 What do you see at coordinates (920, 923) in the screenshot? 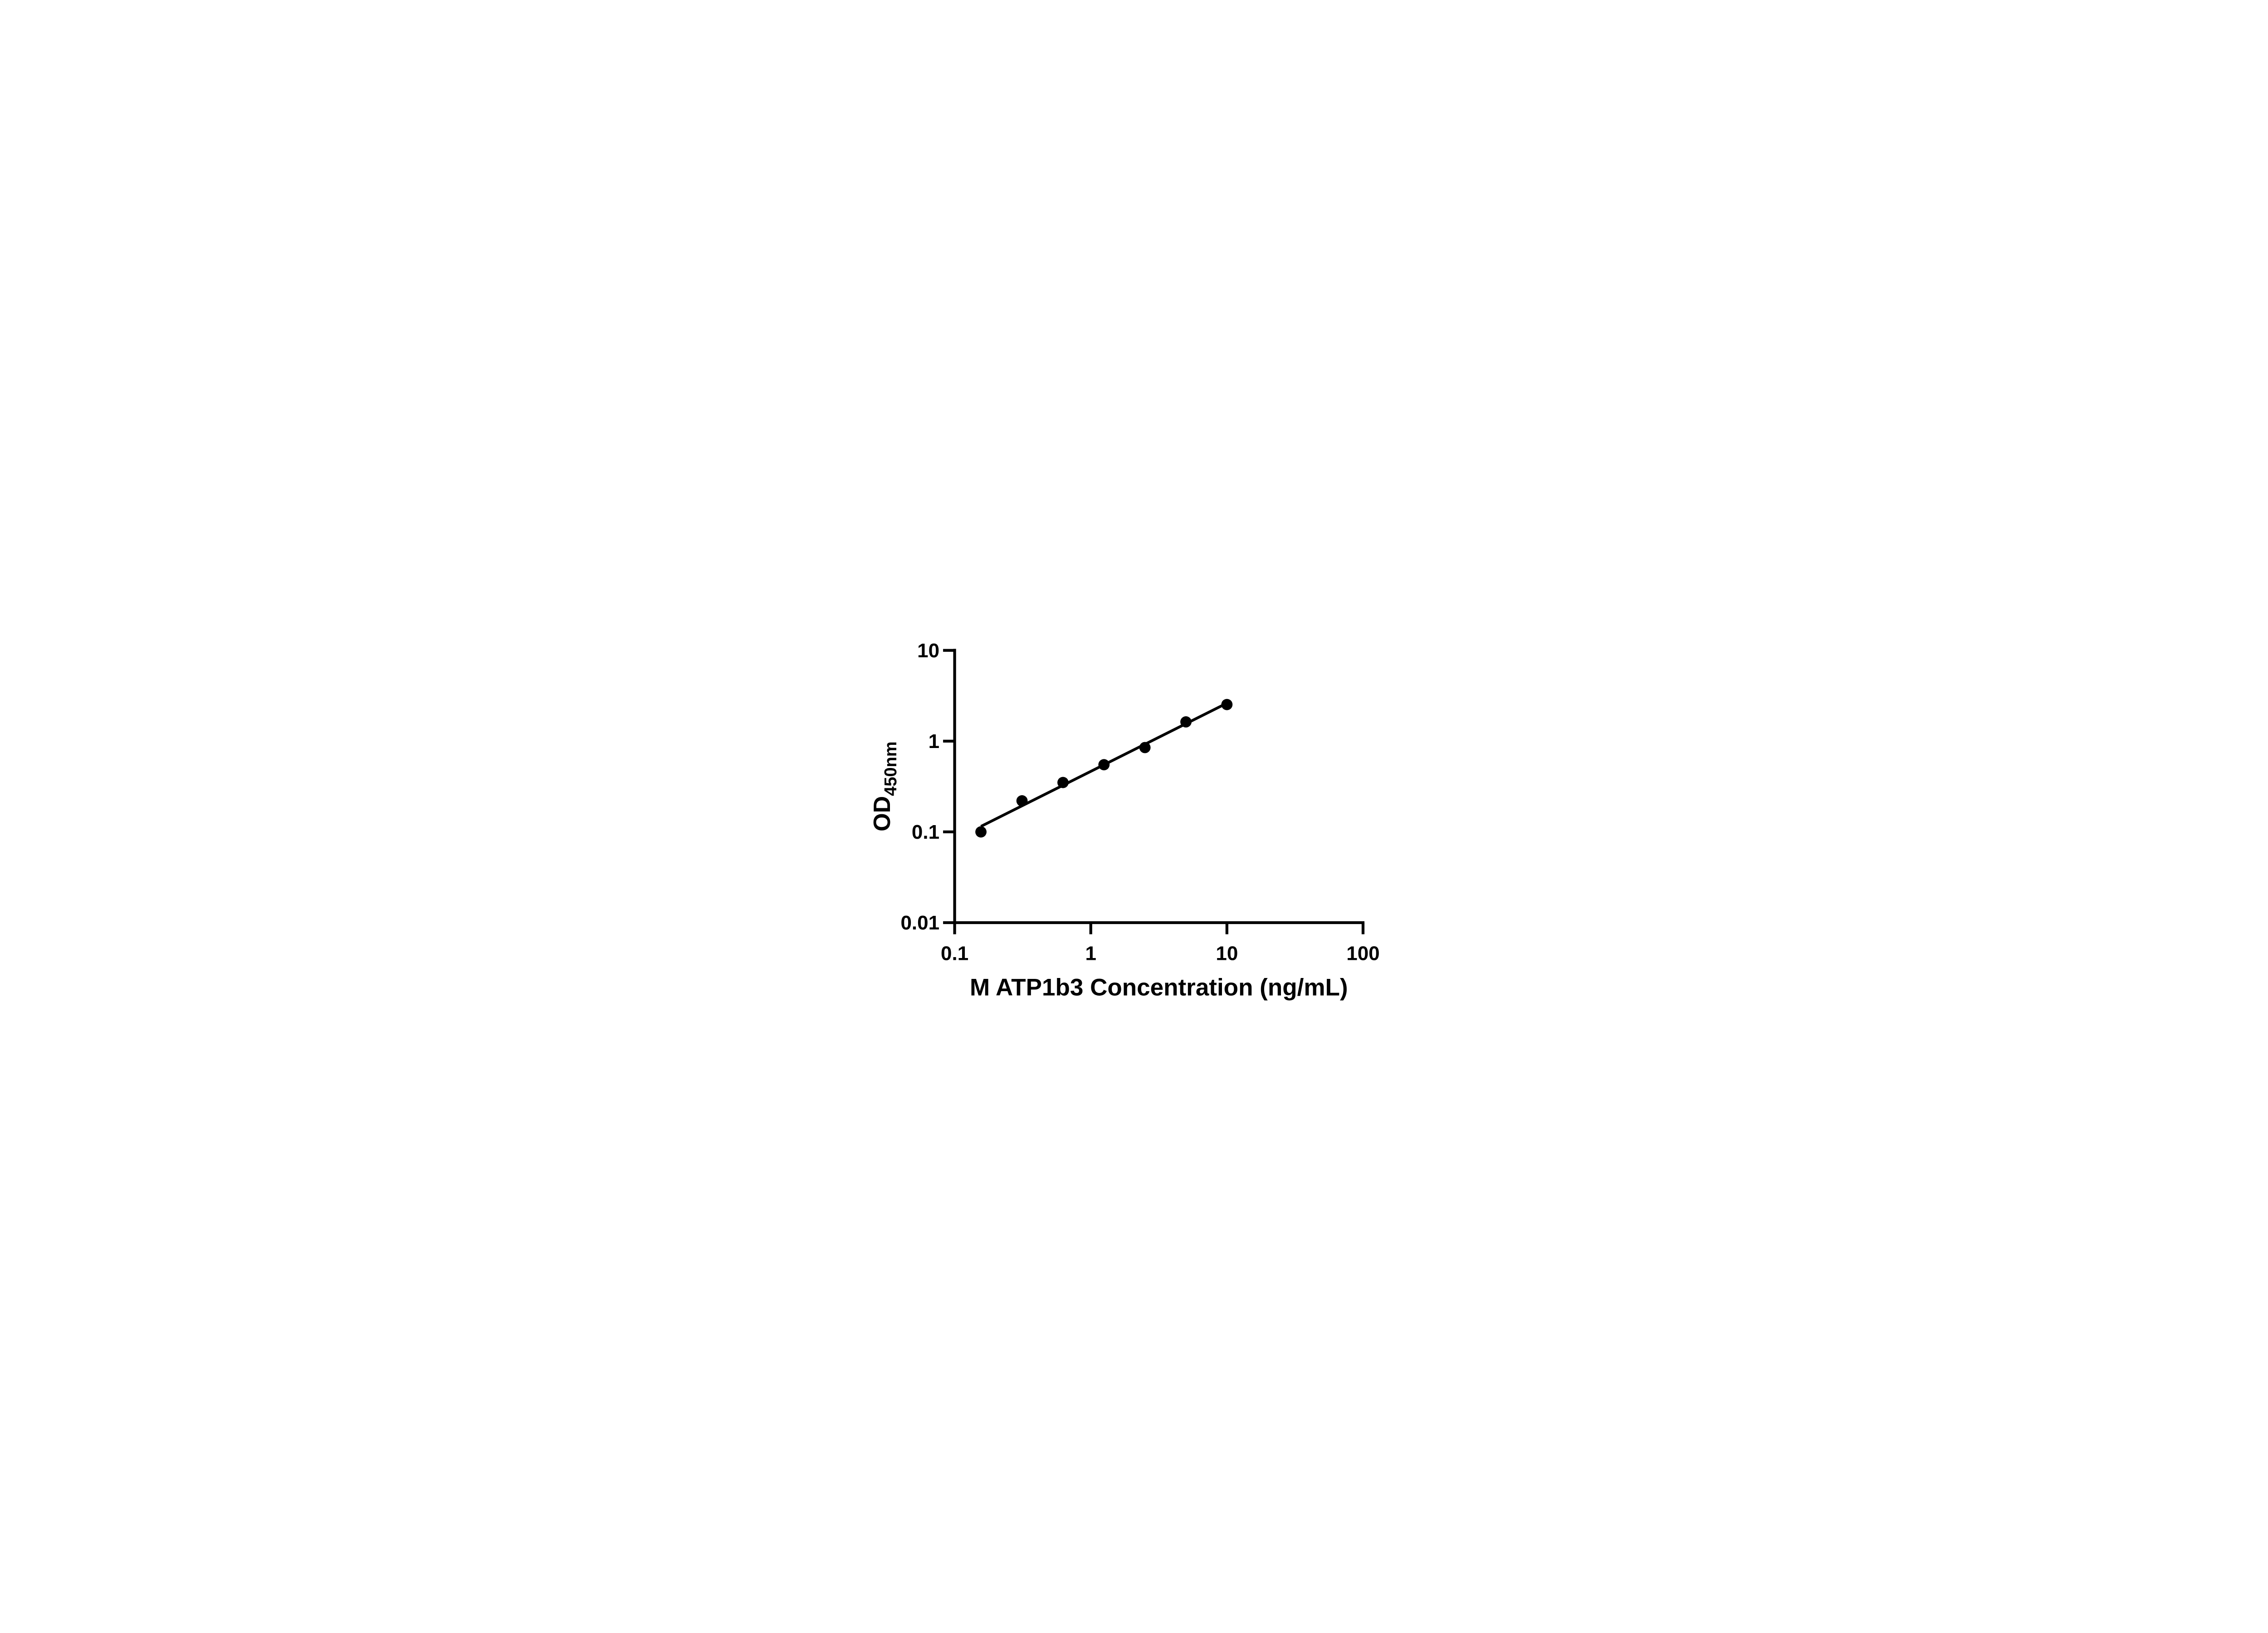
I see `y-tick-label: 0.01` at bounding box center [920, 923].